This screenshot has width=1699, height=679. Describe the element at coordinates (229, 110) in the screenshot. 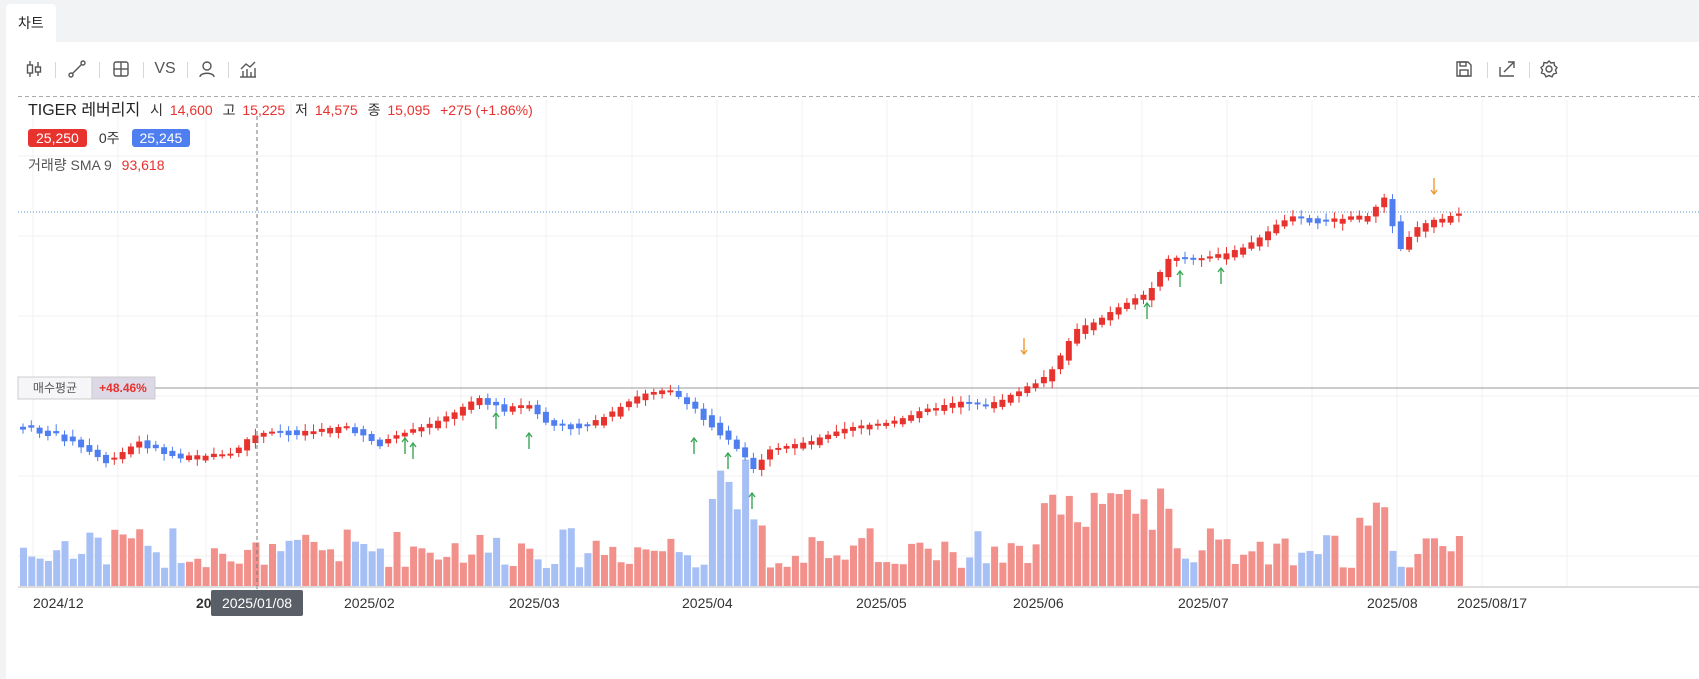

I see `high-label: 고` at that location.